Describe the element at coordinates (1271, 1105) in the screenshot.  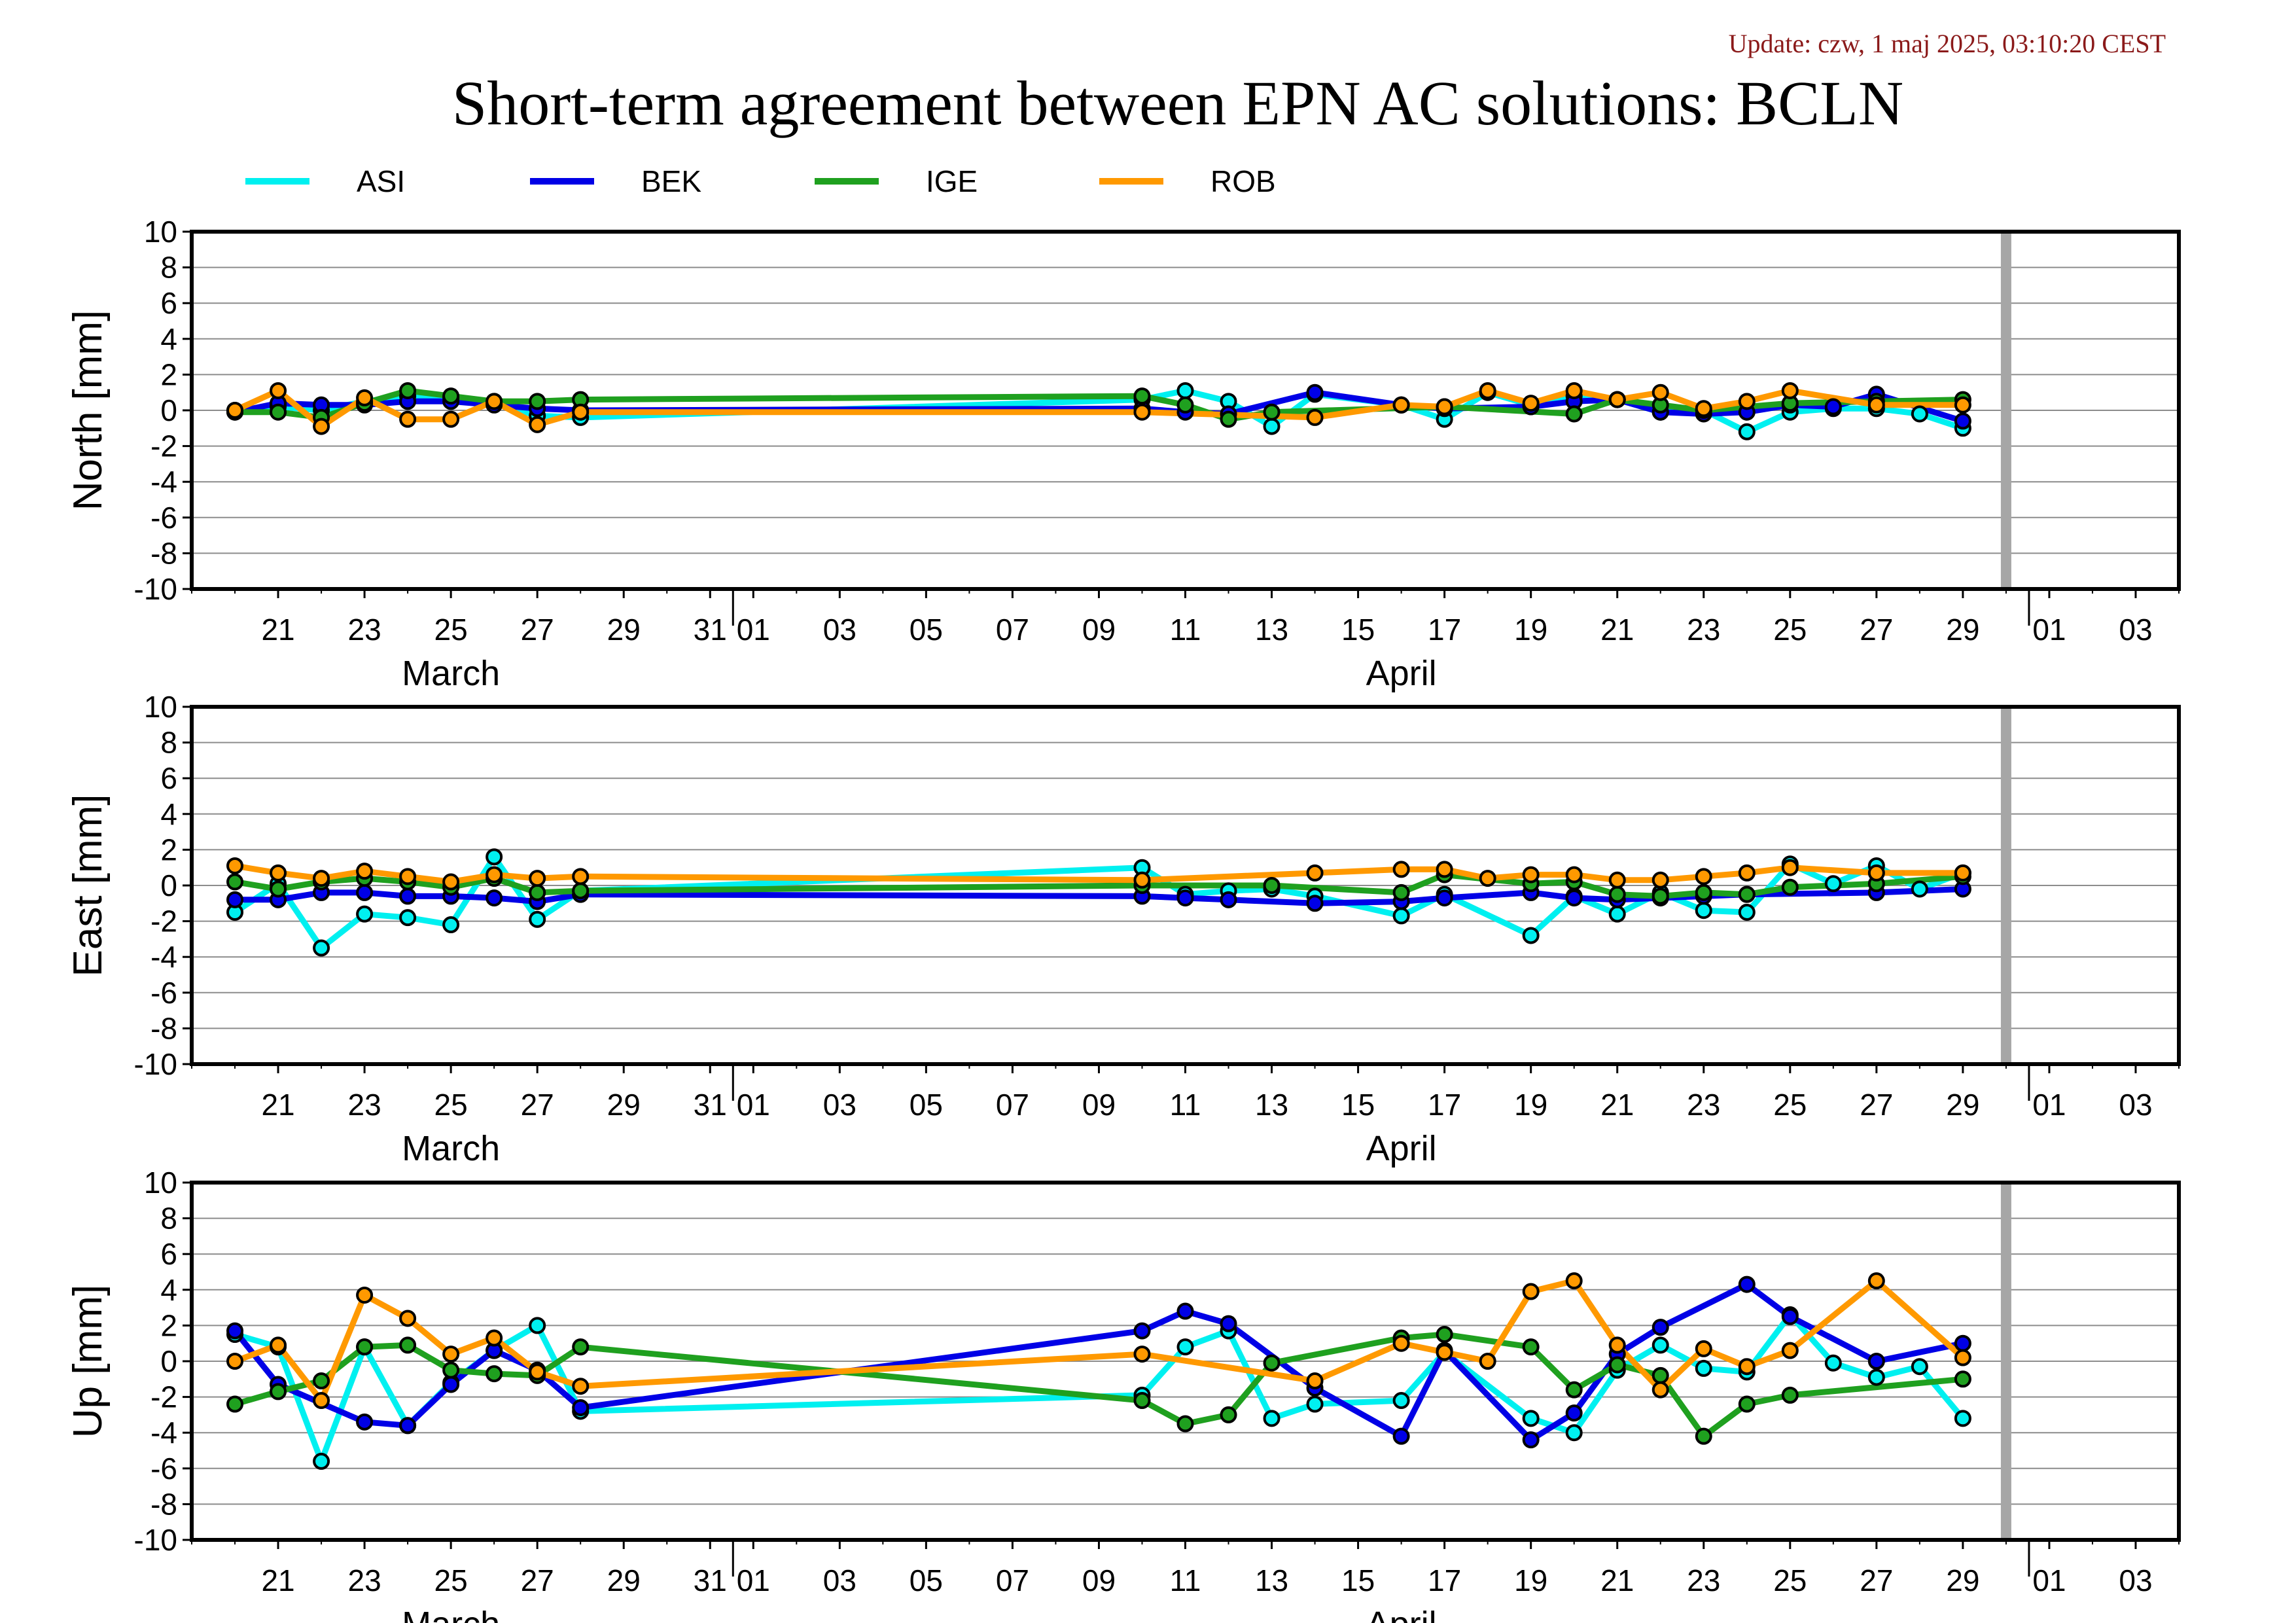
I see `x-tick-label: 13` at that location.